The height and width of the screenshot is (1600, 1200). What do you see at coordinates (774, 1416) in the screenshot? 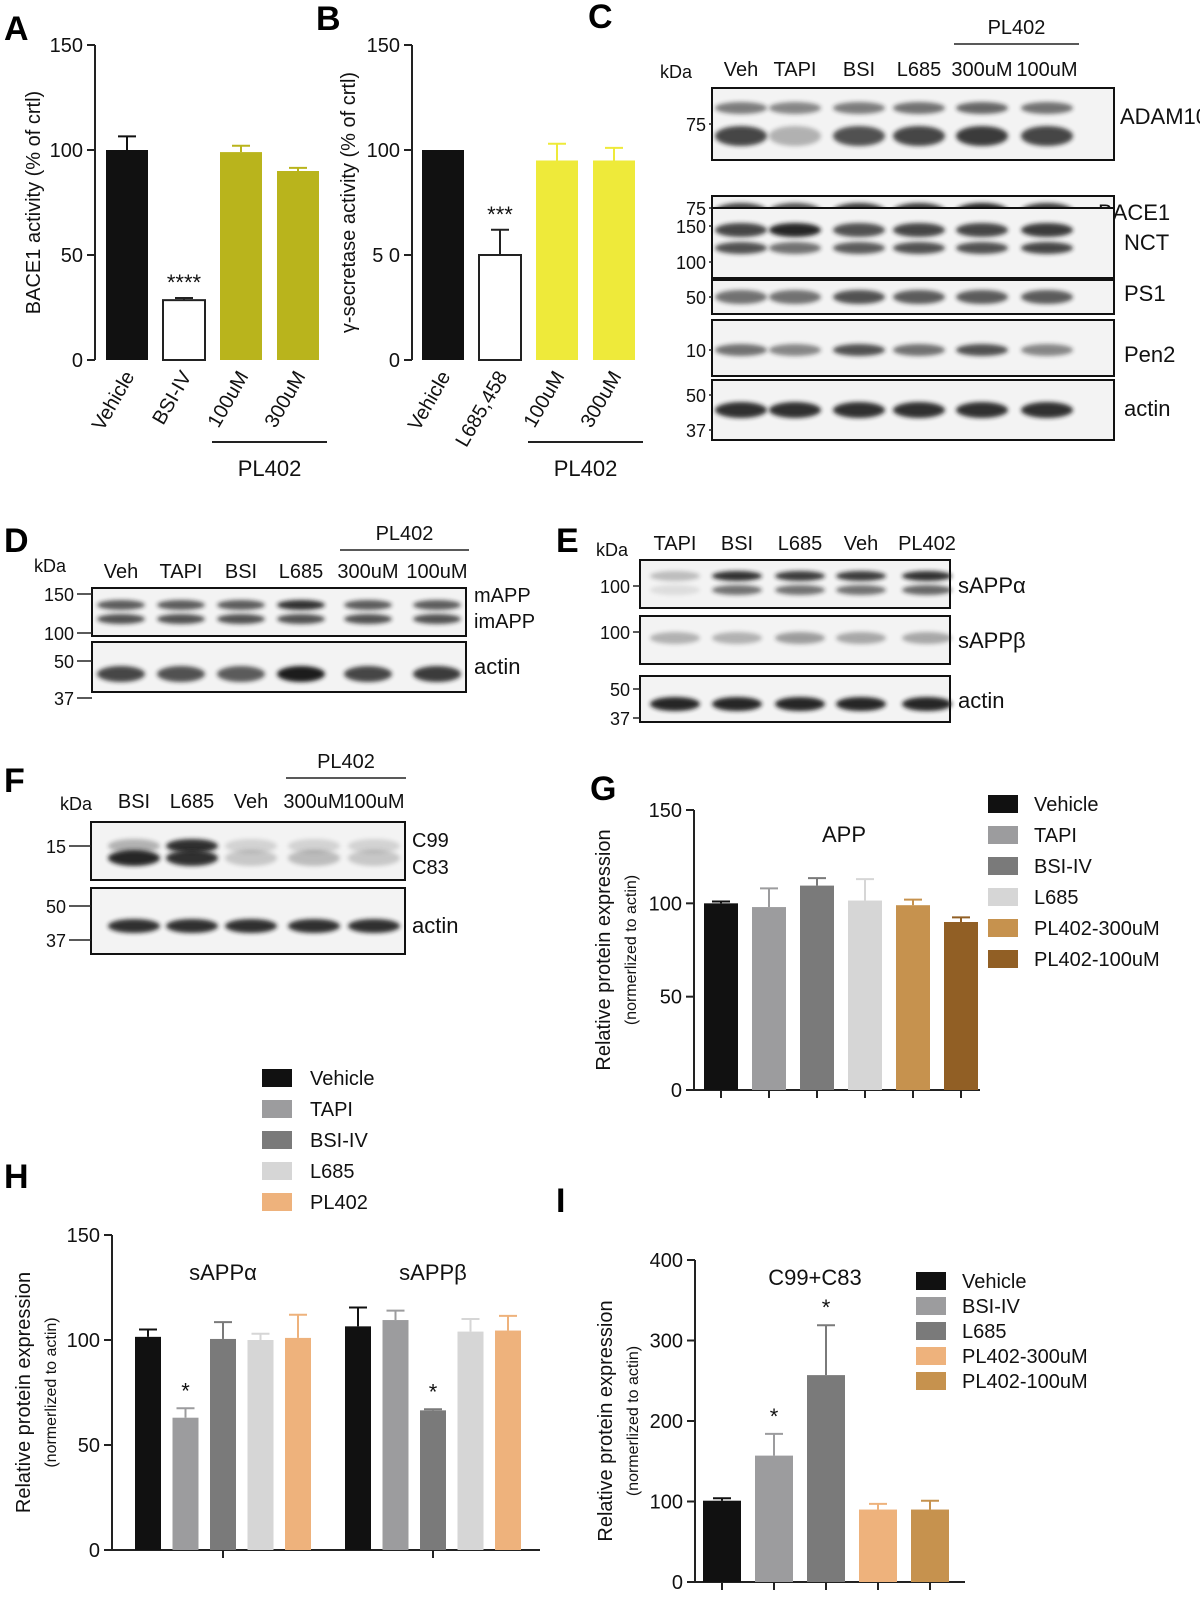
I see `significance-marker: *` at bounding box center [774, 1416].